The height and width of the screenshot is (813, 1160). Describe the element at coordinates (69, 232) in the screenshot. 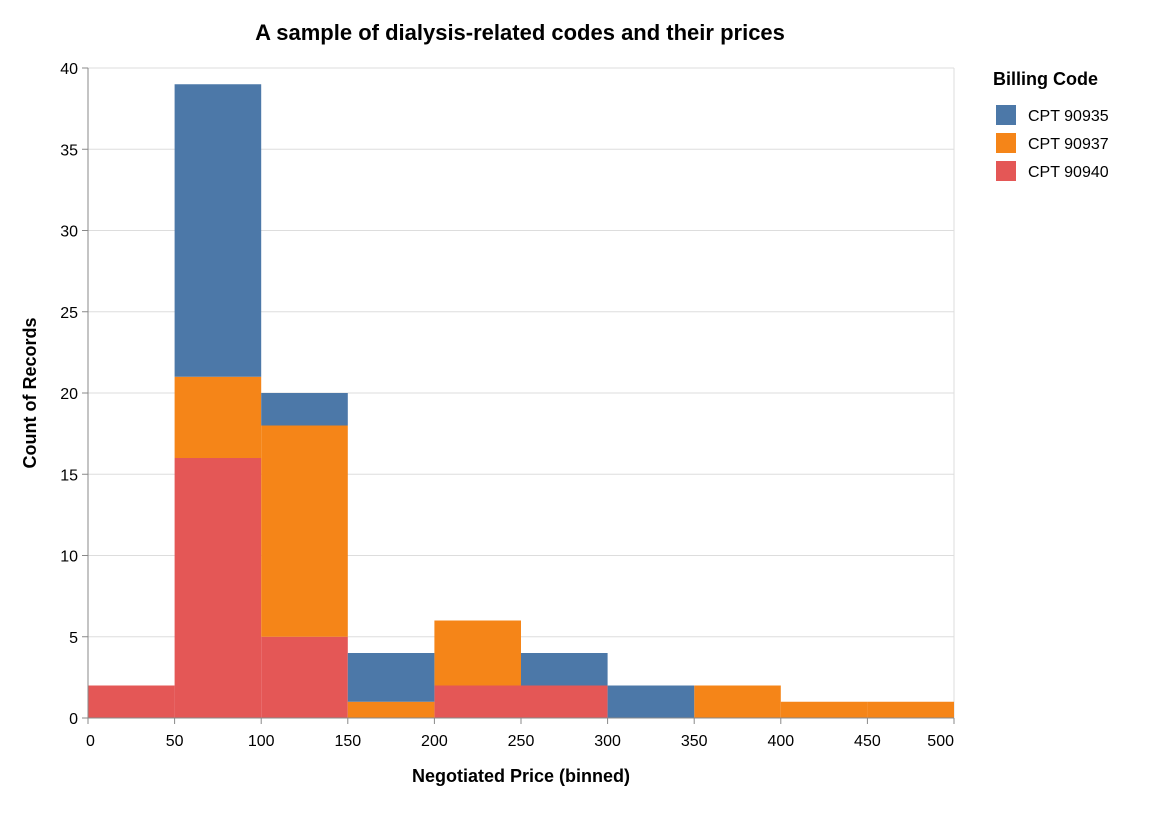

I see `y-tick-label: 30` at that location.